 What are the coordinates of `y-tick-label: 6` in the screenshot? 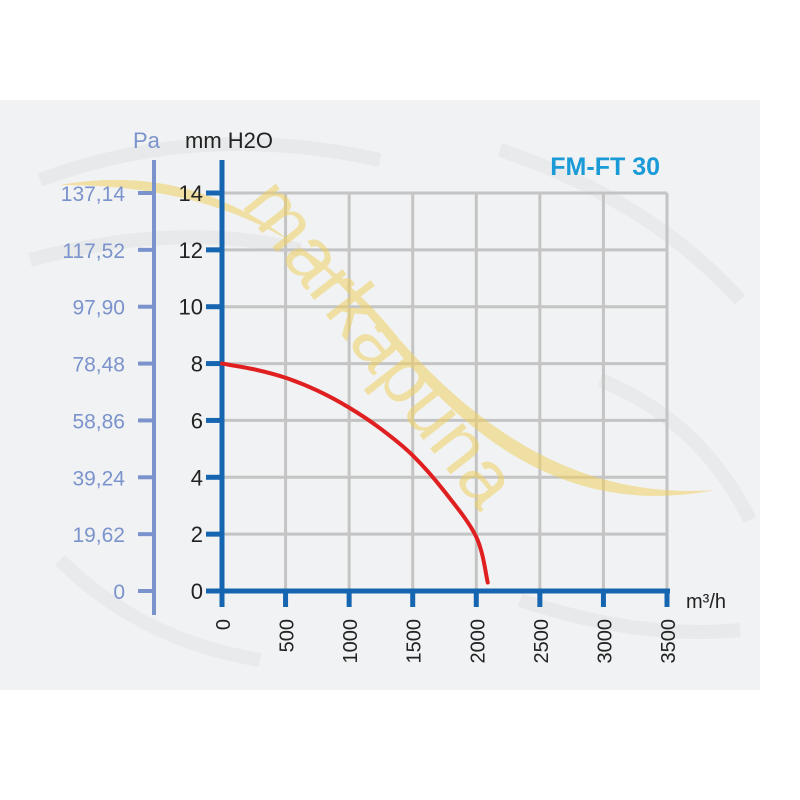 It's located at (197, 420).